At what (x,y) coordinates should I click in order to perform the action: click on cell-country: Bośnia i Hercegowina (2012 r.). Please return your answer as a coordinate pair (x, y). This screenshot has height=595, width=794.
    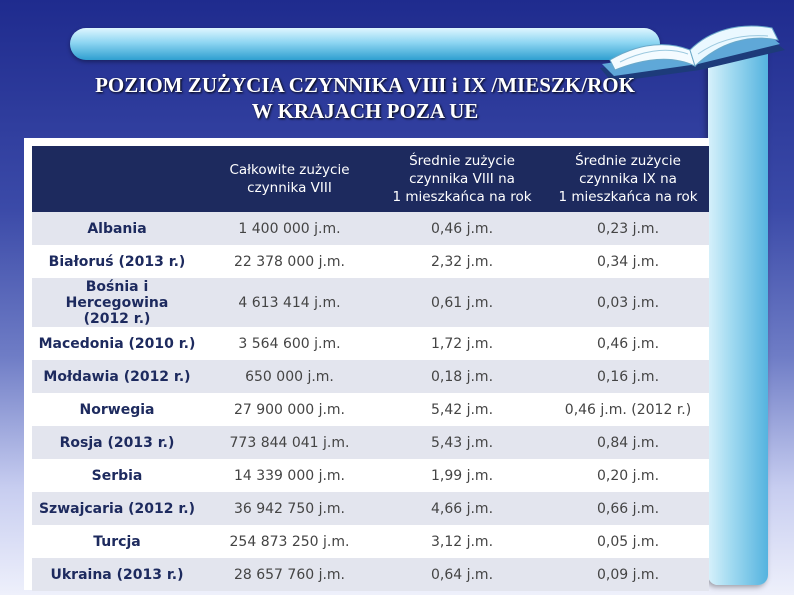
    Looking at the image, I should click on (117, 302).